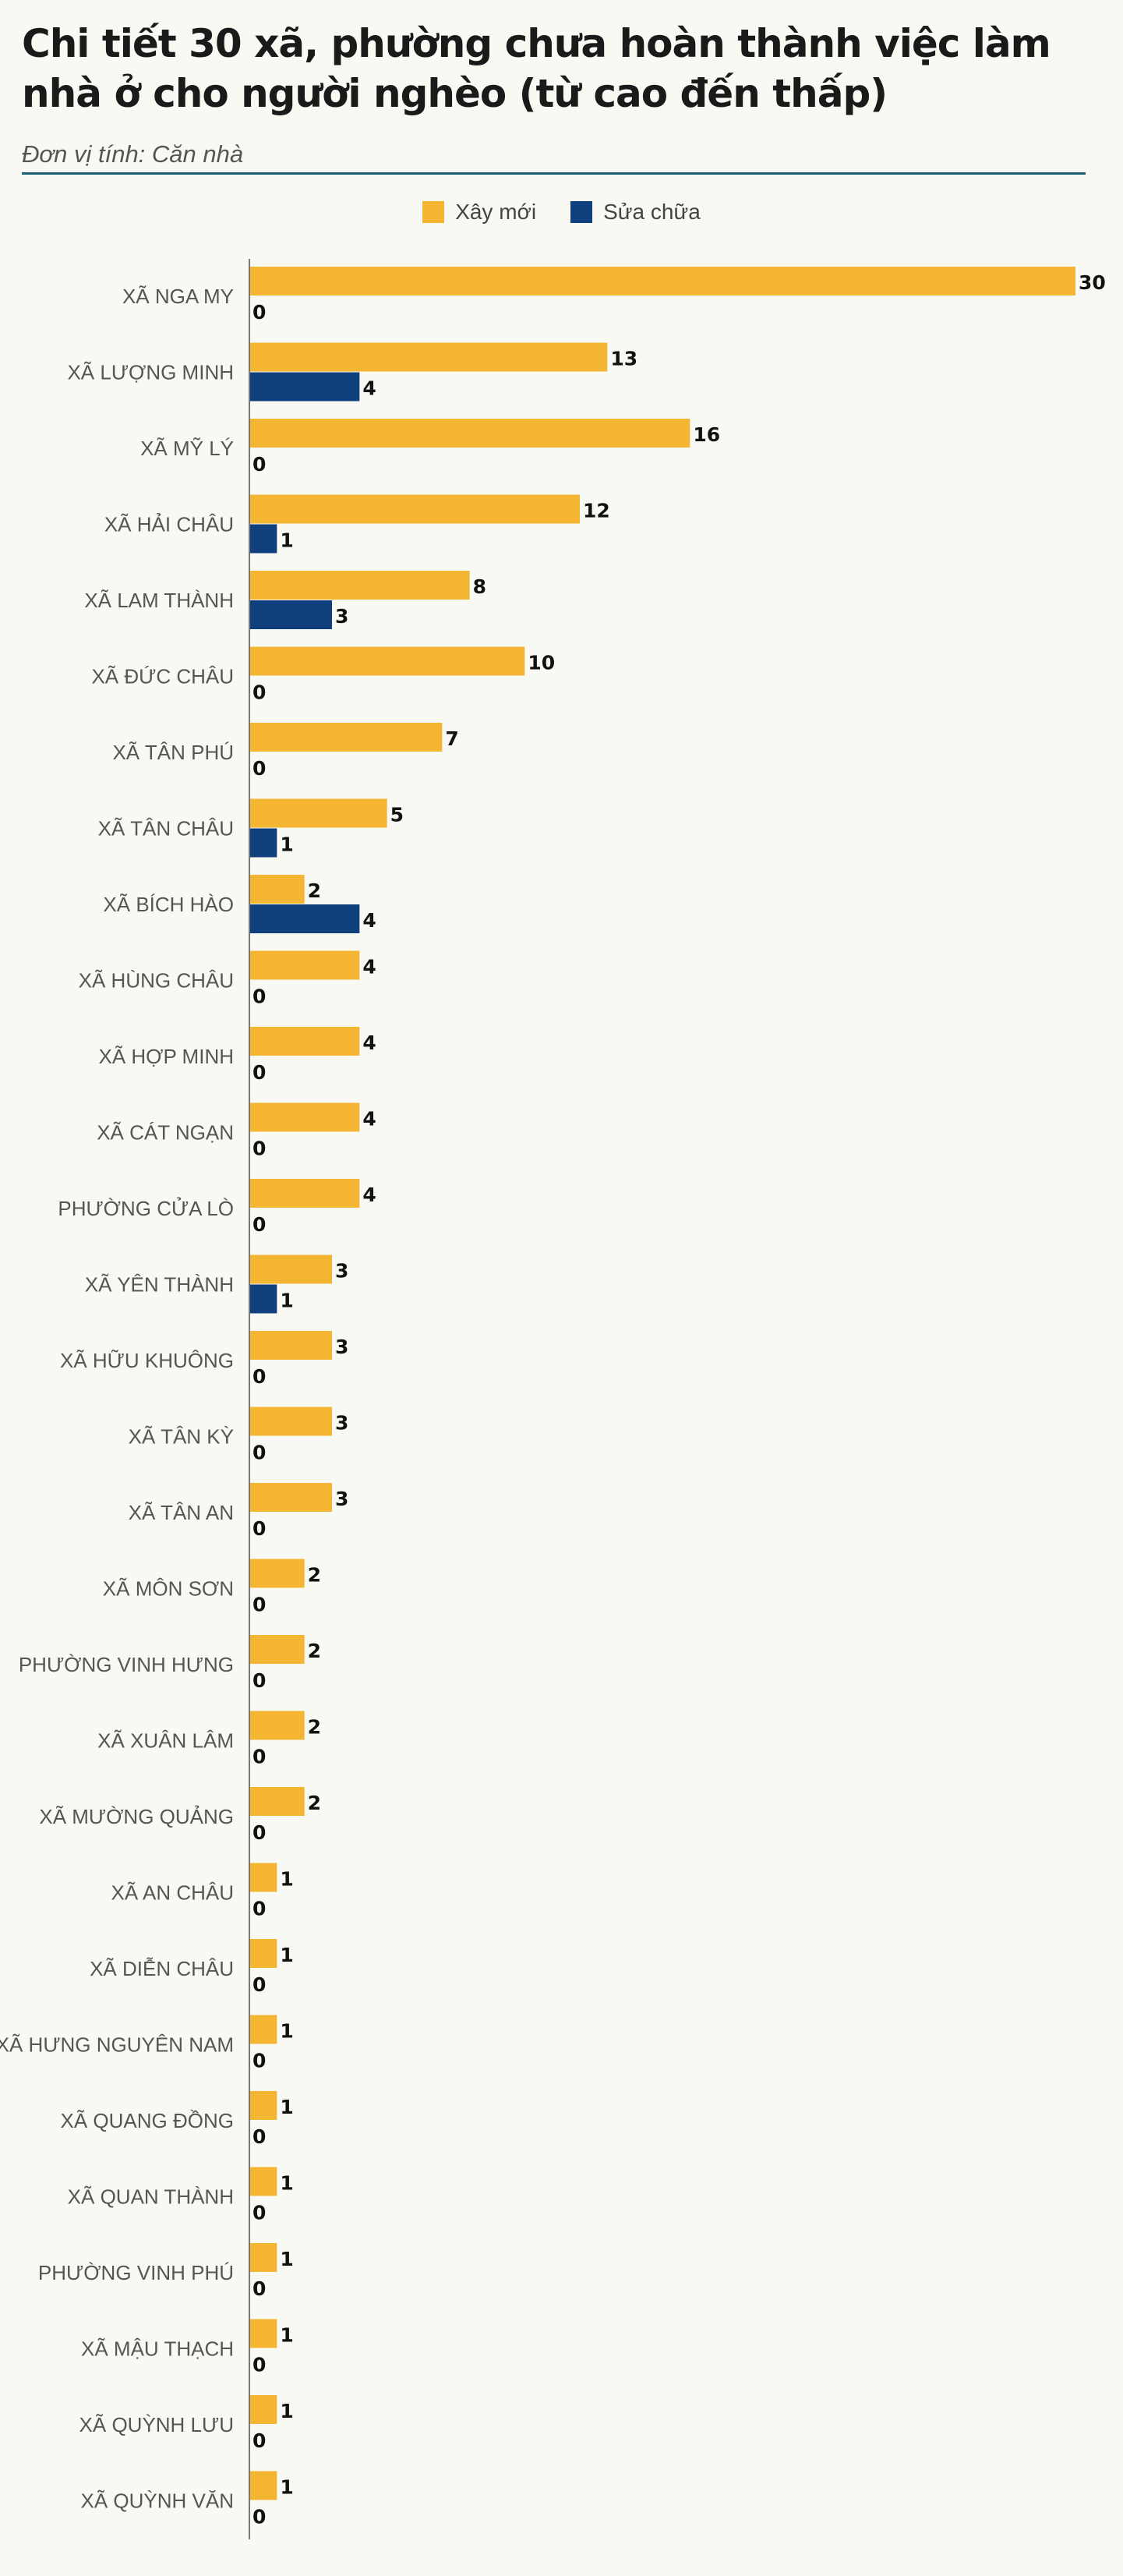 The height and width of the screenshot is (2576, 1123). I want to click on category-label: XÃ TÂN KỲ, so click(181, 1437).